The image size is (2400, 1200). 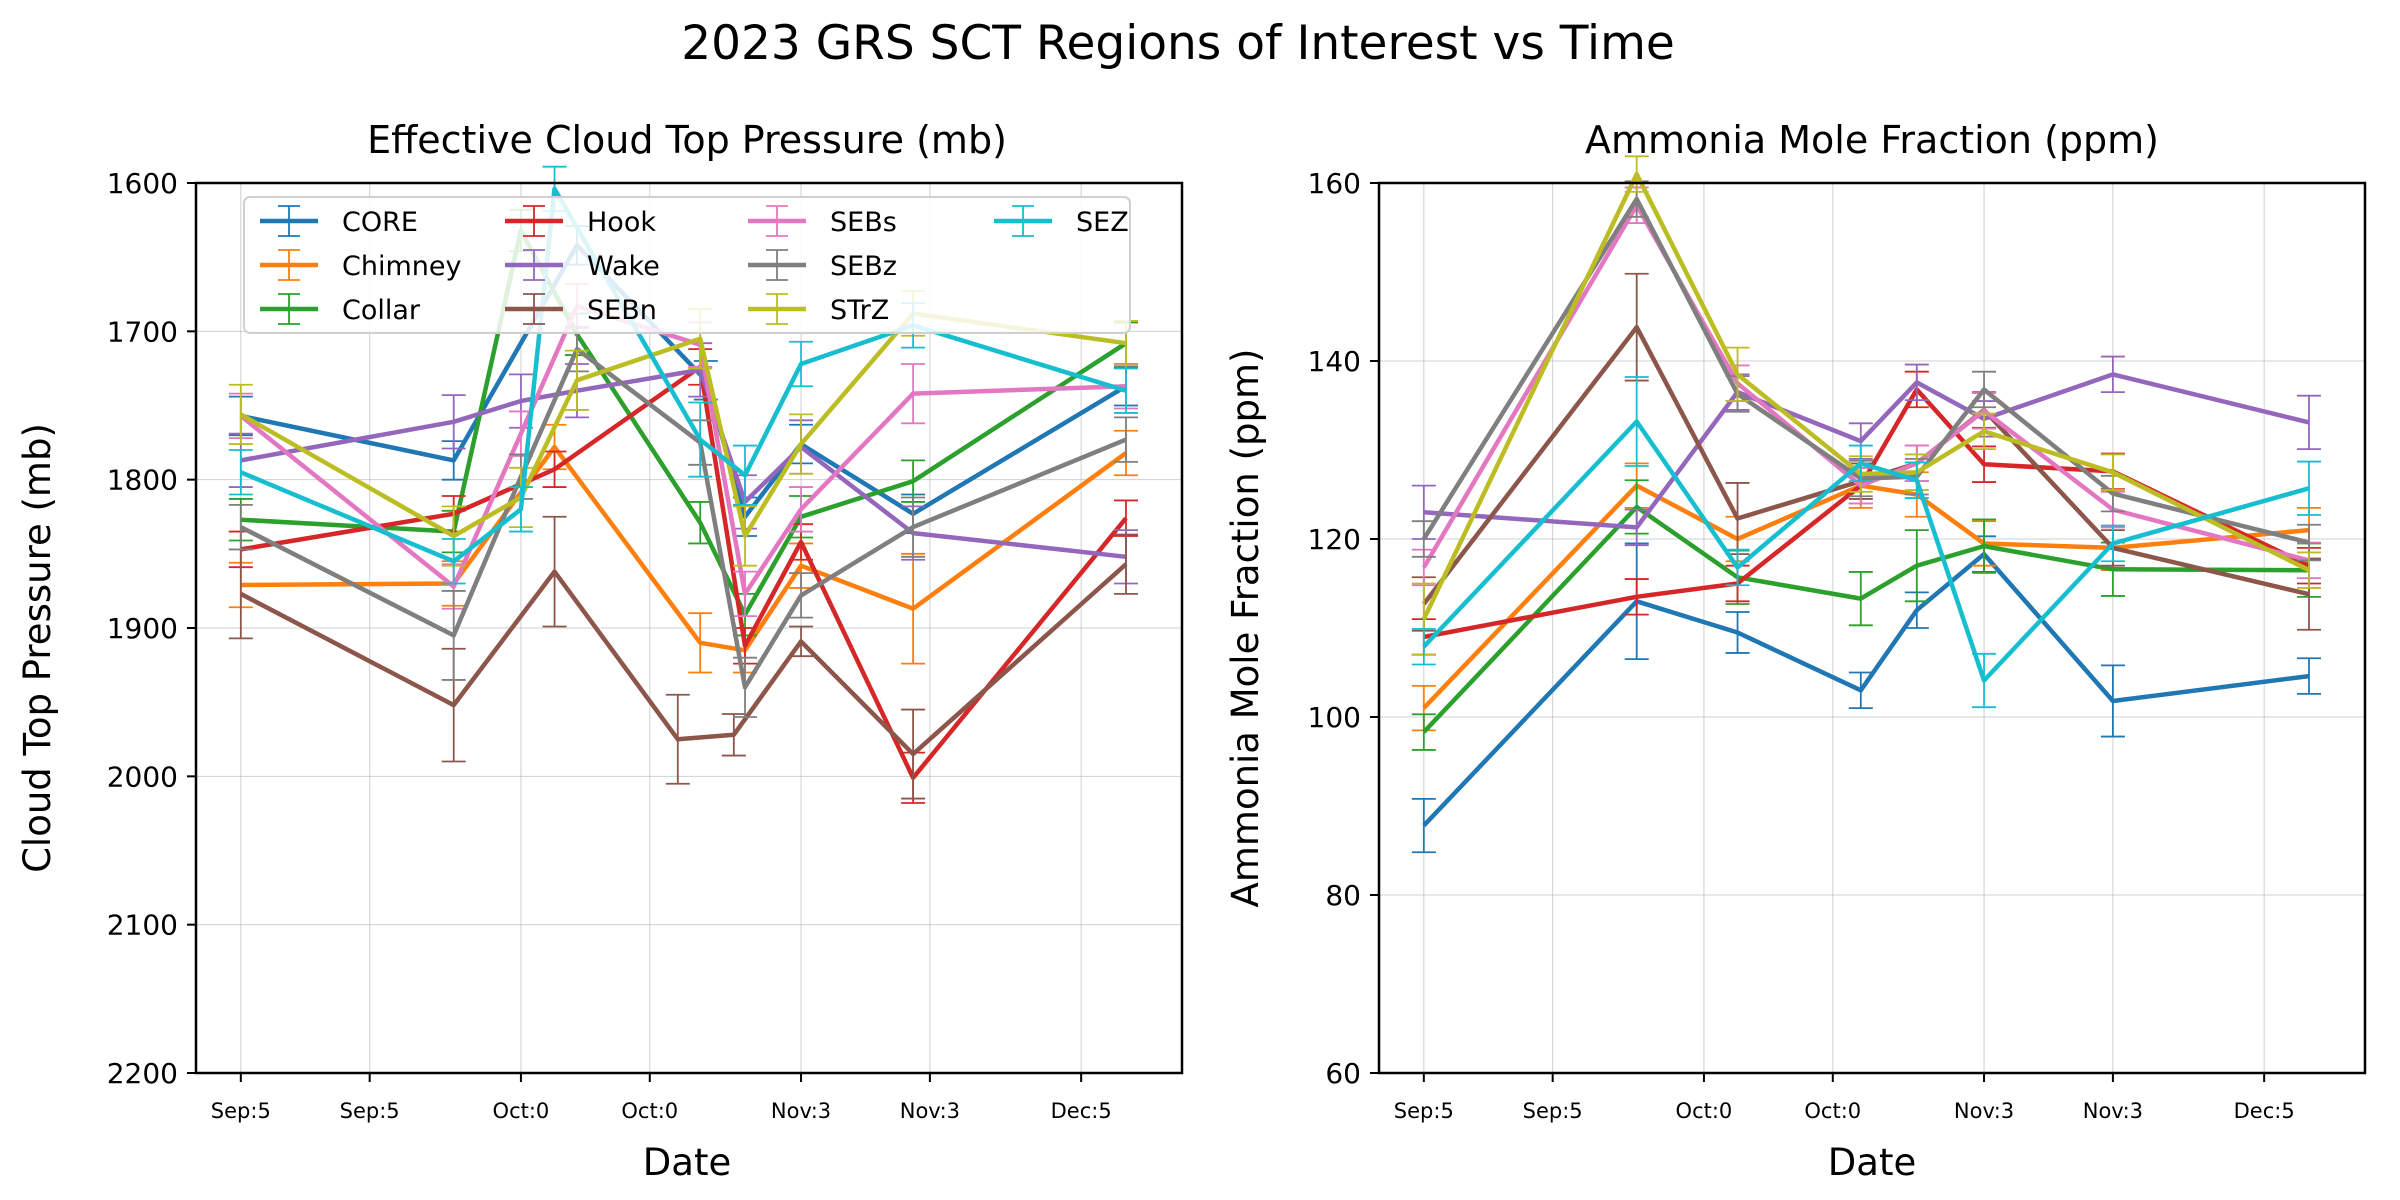 What do you see at coordinates (1343, 895) in the screenshot?
I see `right-y-tick-label: 80` at bounding box center [1343, 895].